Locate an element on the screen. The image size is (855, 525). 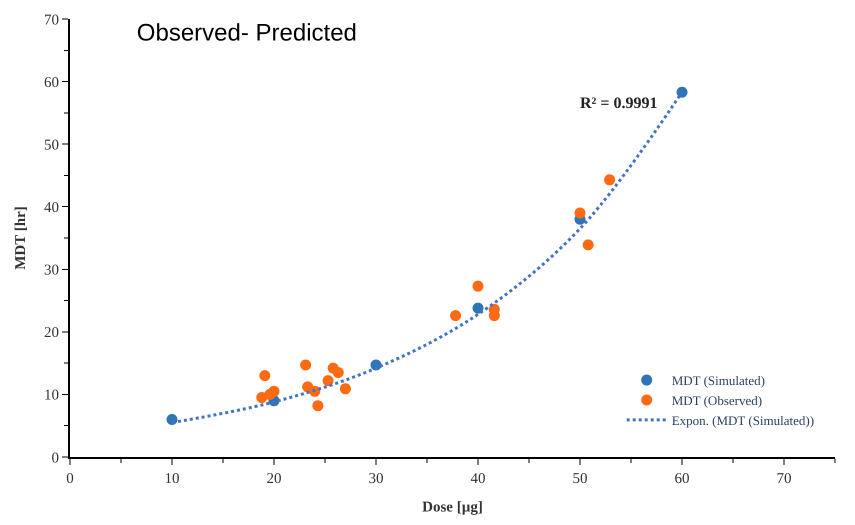
x-tick-label: 60 is located at coordinates (682, 479).